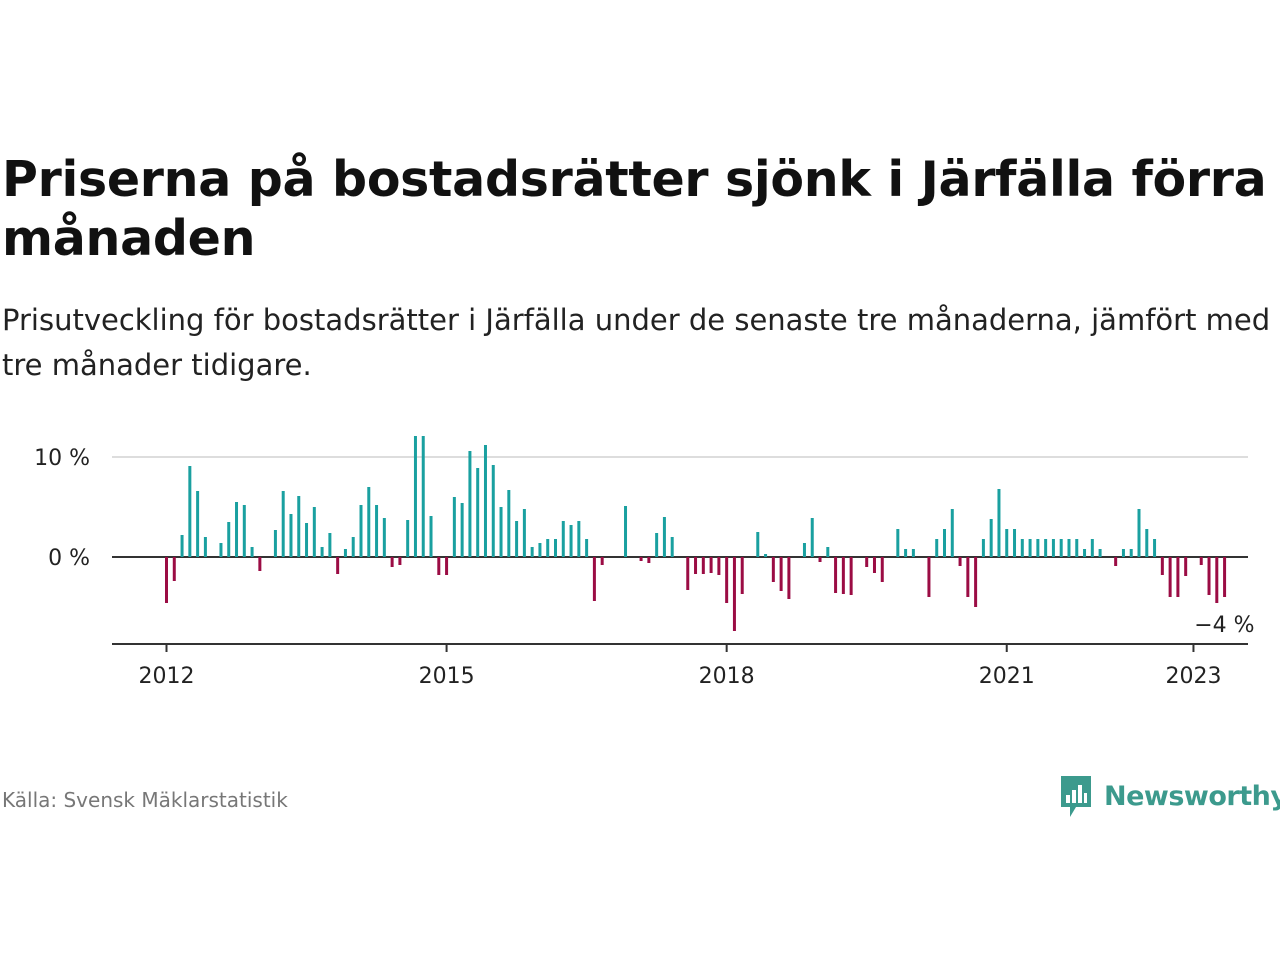  I want to click on y-tick-label: 0 %, so click(69, 558).